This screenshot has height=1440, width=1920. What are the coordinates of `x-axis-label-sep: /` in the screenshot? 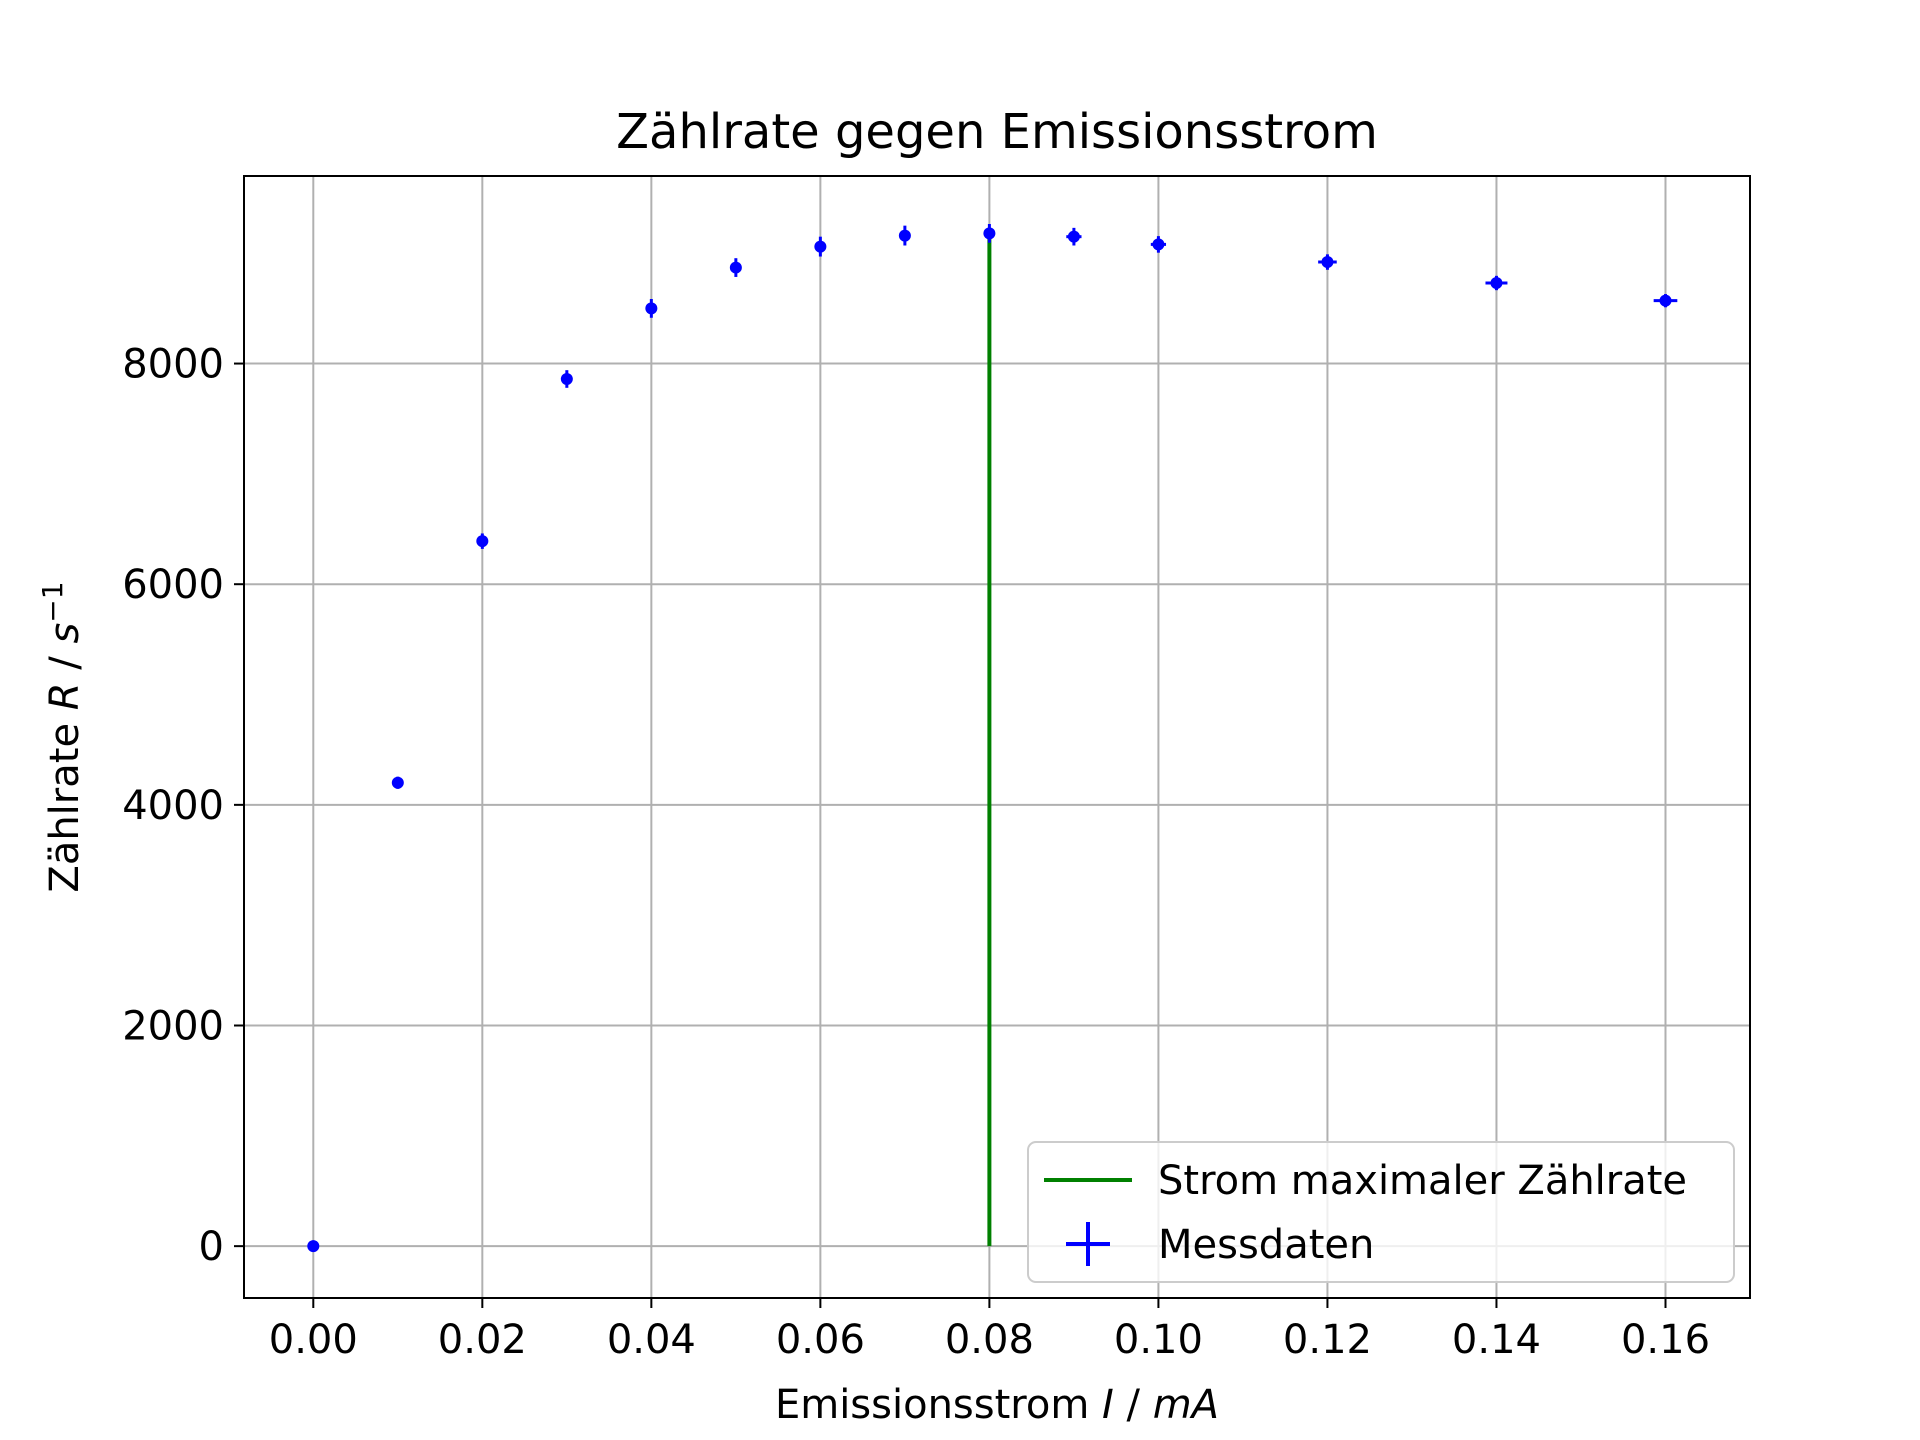 It's located at (1133, 1405).